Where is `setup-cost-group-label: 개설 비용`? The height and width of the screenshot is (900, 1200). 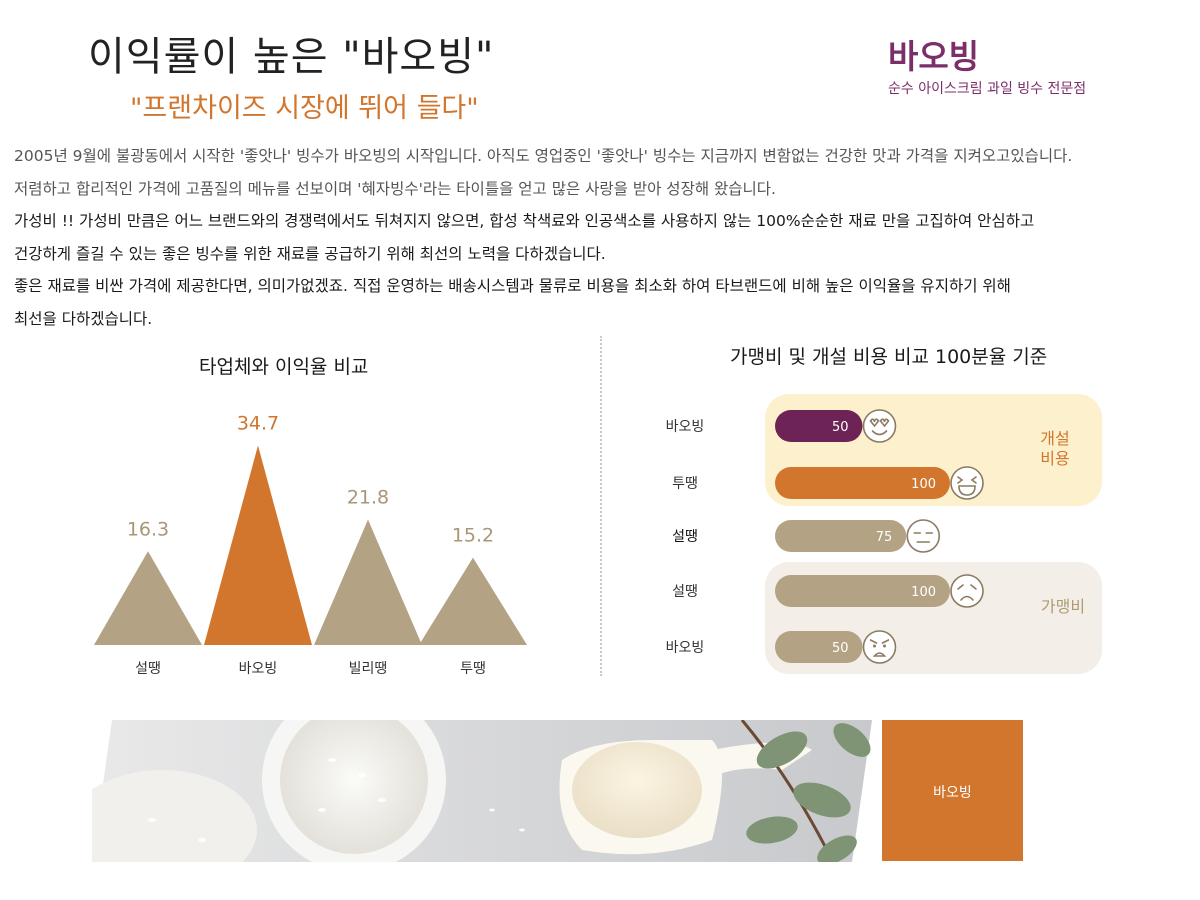 setup-cost-group-label: 개설 비용 is located at coordinates (1054, 448).